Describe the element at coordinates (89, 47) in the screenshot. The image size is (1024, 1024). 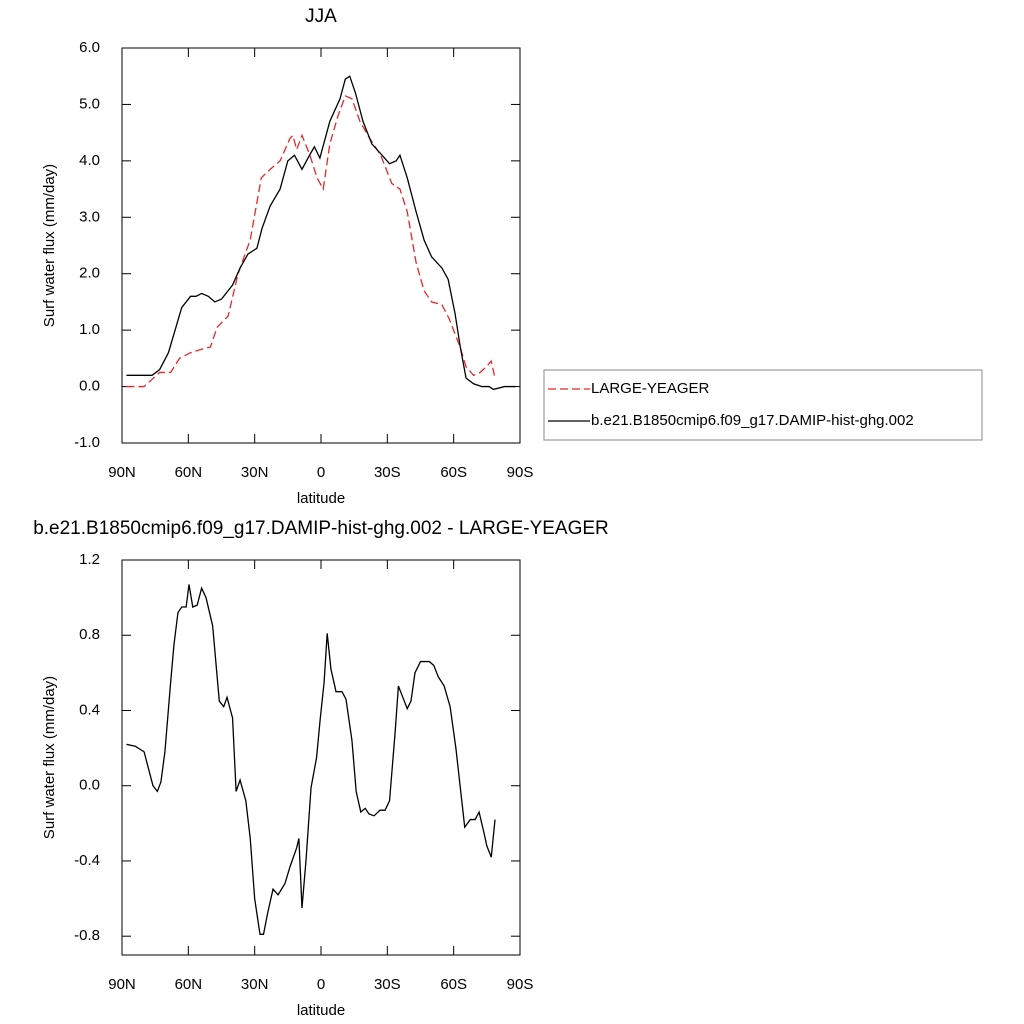
I see `y-tick-label: 6.0` at that location.